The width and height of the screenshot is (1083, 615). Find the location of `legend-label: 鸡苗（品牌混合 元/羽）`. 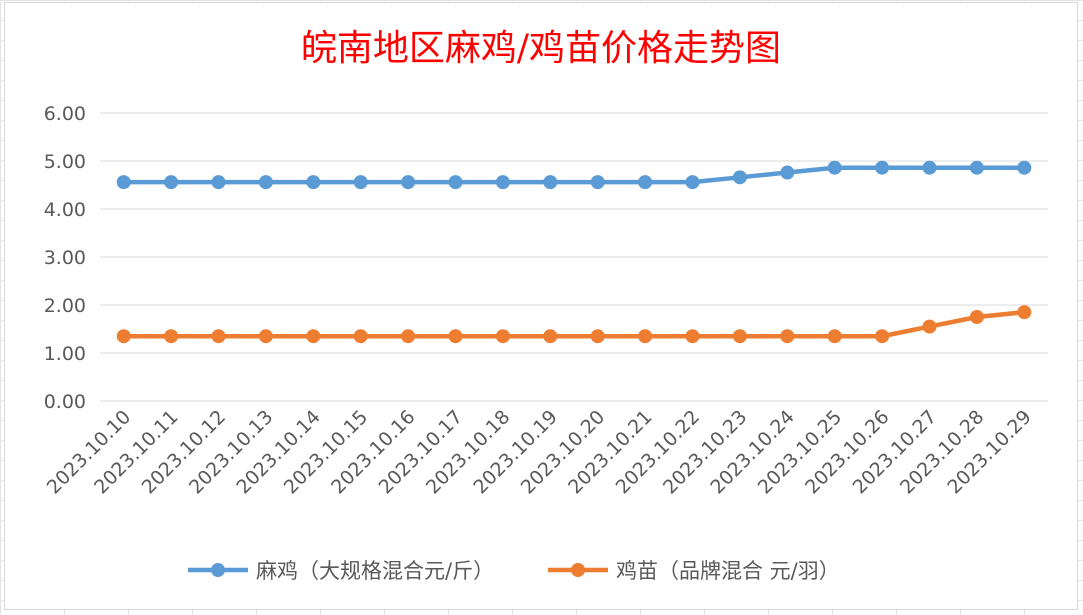

legend-label: 鸡苗（品牌混合 元/羽） is located at coordinates (728, 571).